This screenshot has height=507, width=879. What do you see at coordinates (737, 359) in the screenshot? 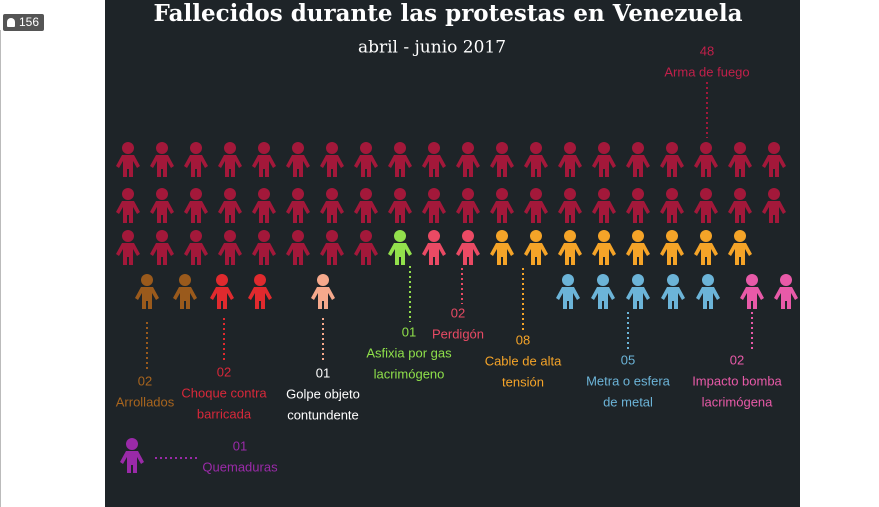
I see `count-label: 02` at bounding box center [737, 359].